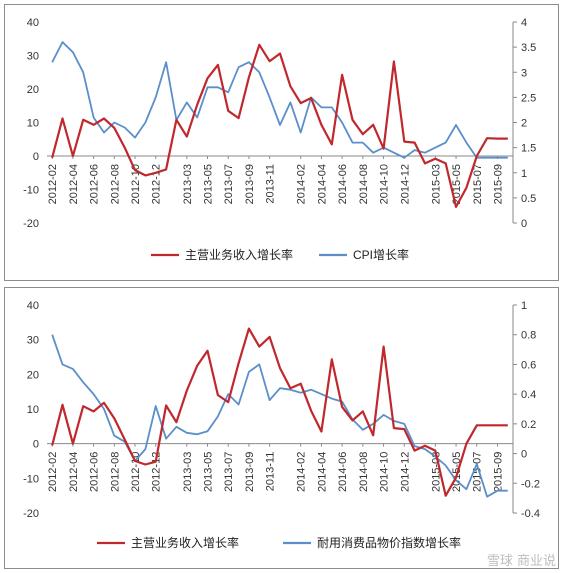 The image size is (564, 573). What do you see at coordinates (528, 395) in the screenshot?
I see `y-right-tick-label: 0.4` at bounding box center [528, 395].